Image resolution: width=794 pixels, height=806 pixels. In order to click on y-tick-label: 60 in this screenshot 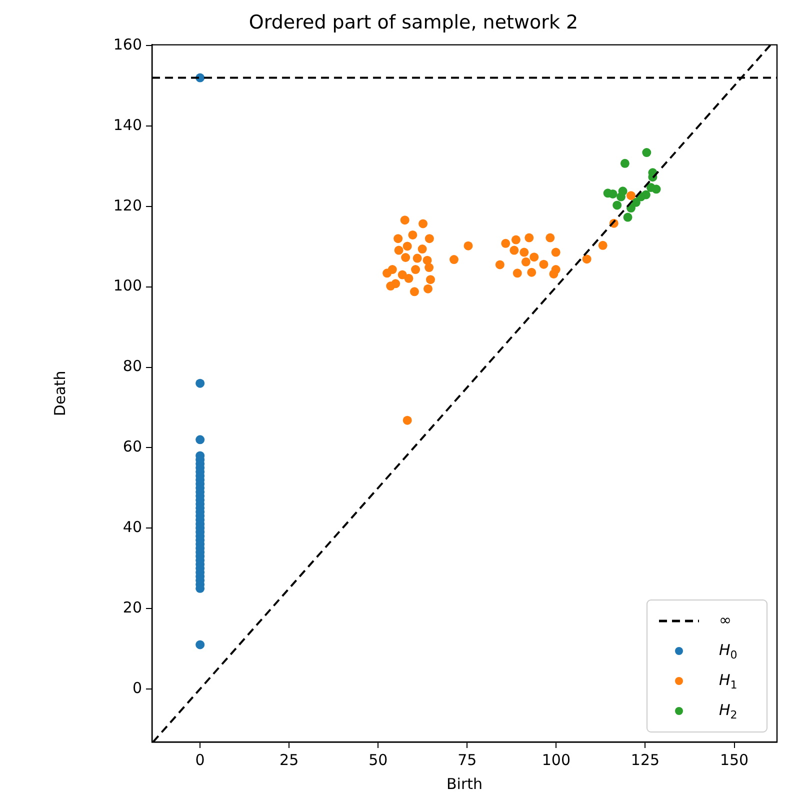, I will do `click(132, 447)`.